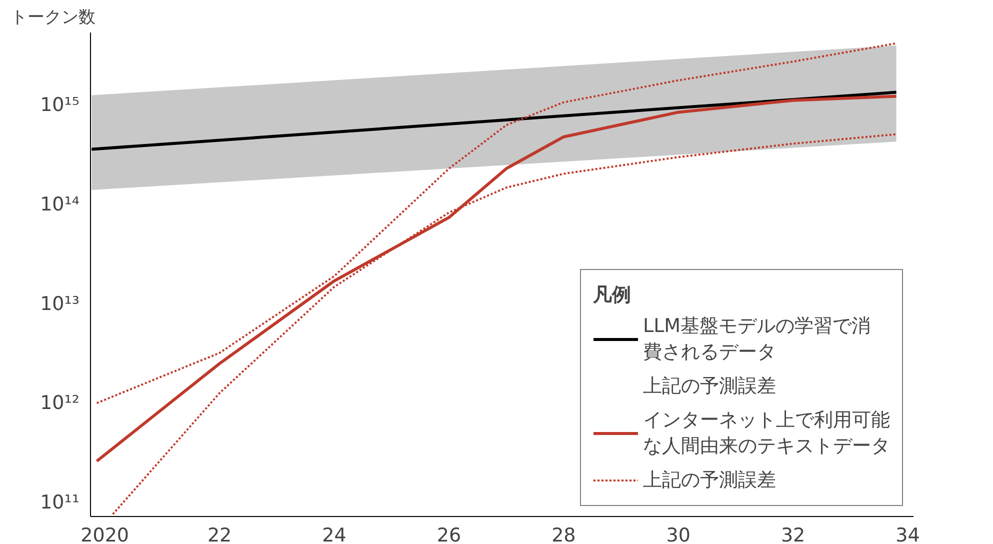  Describe the element at coordinates (334, 534) in the screenshot. I see `x-tick-label: 24` at that location.